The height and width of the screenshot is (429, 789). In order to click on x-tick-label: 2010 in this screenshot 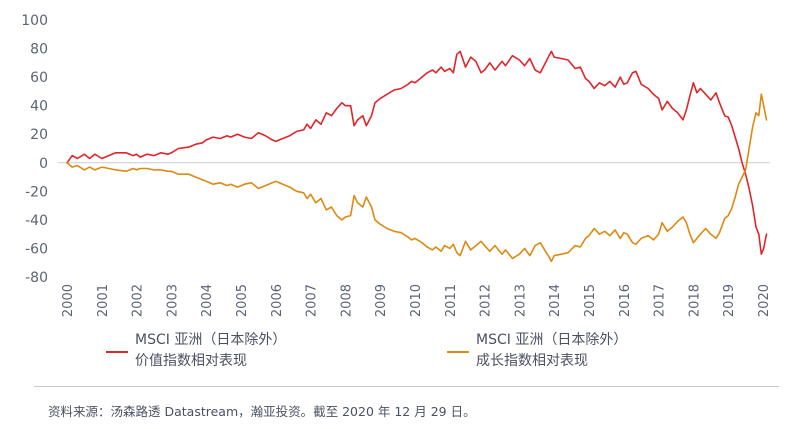, I will do `click(416, 300)`.